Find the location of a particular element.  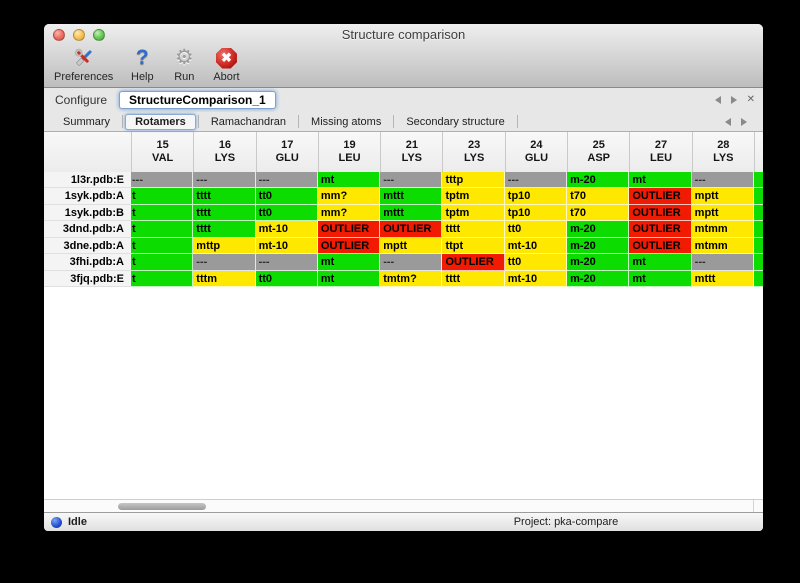

column-header-27: 27 LEU is located at coordinates (660, 152).